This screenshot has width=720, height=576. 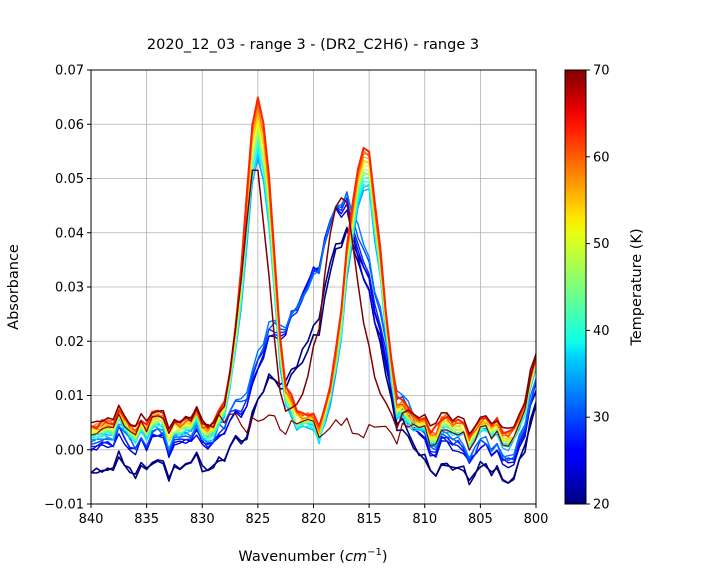 I want to click on colorbar-ticks: 20 30 40 50 60 70, so click(x=598, y=288).